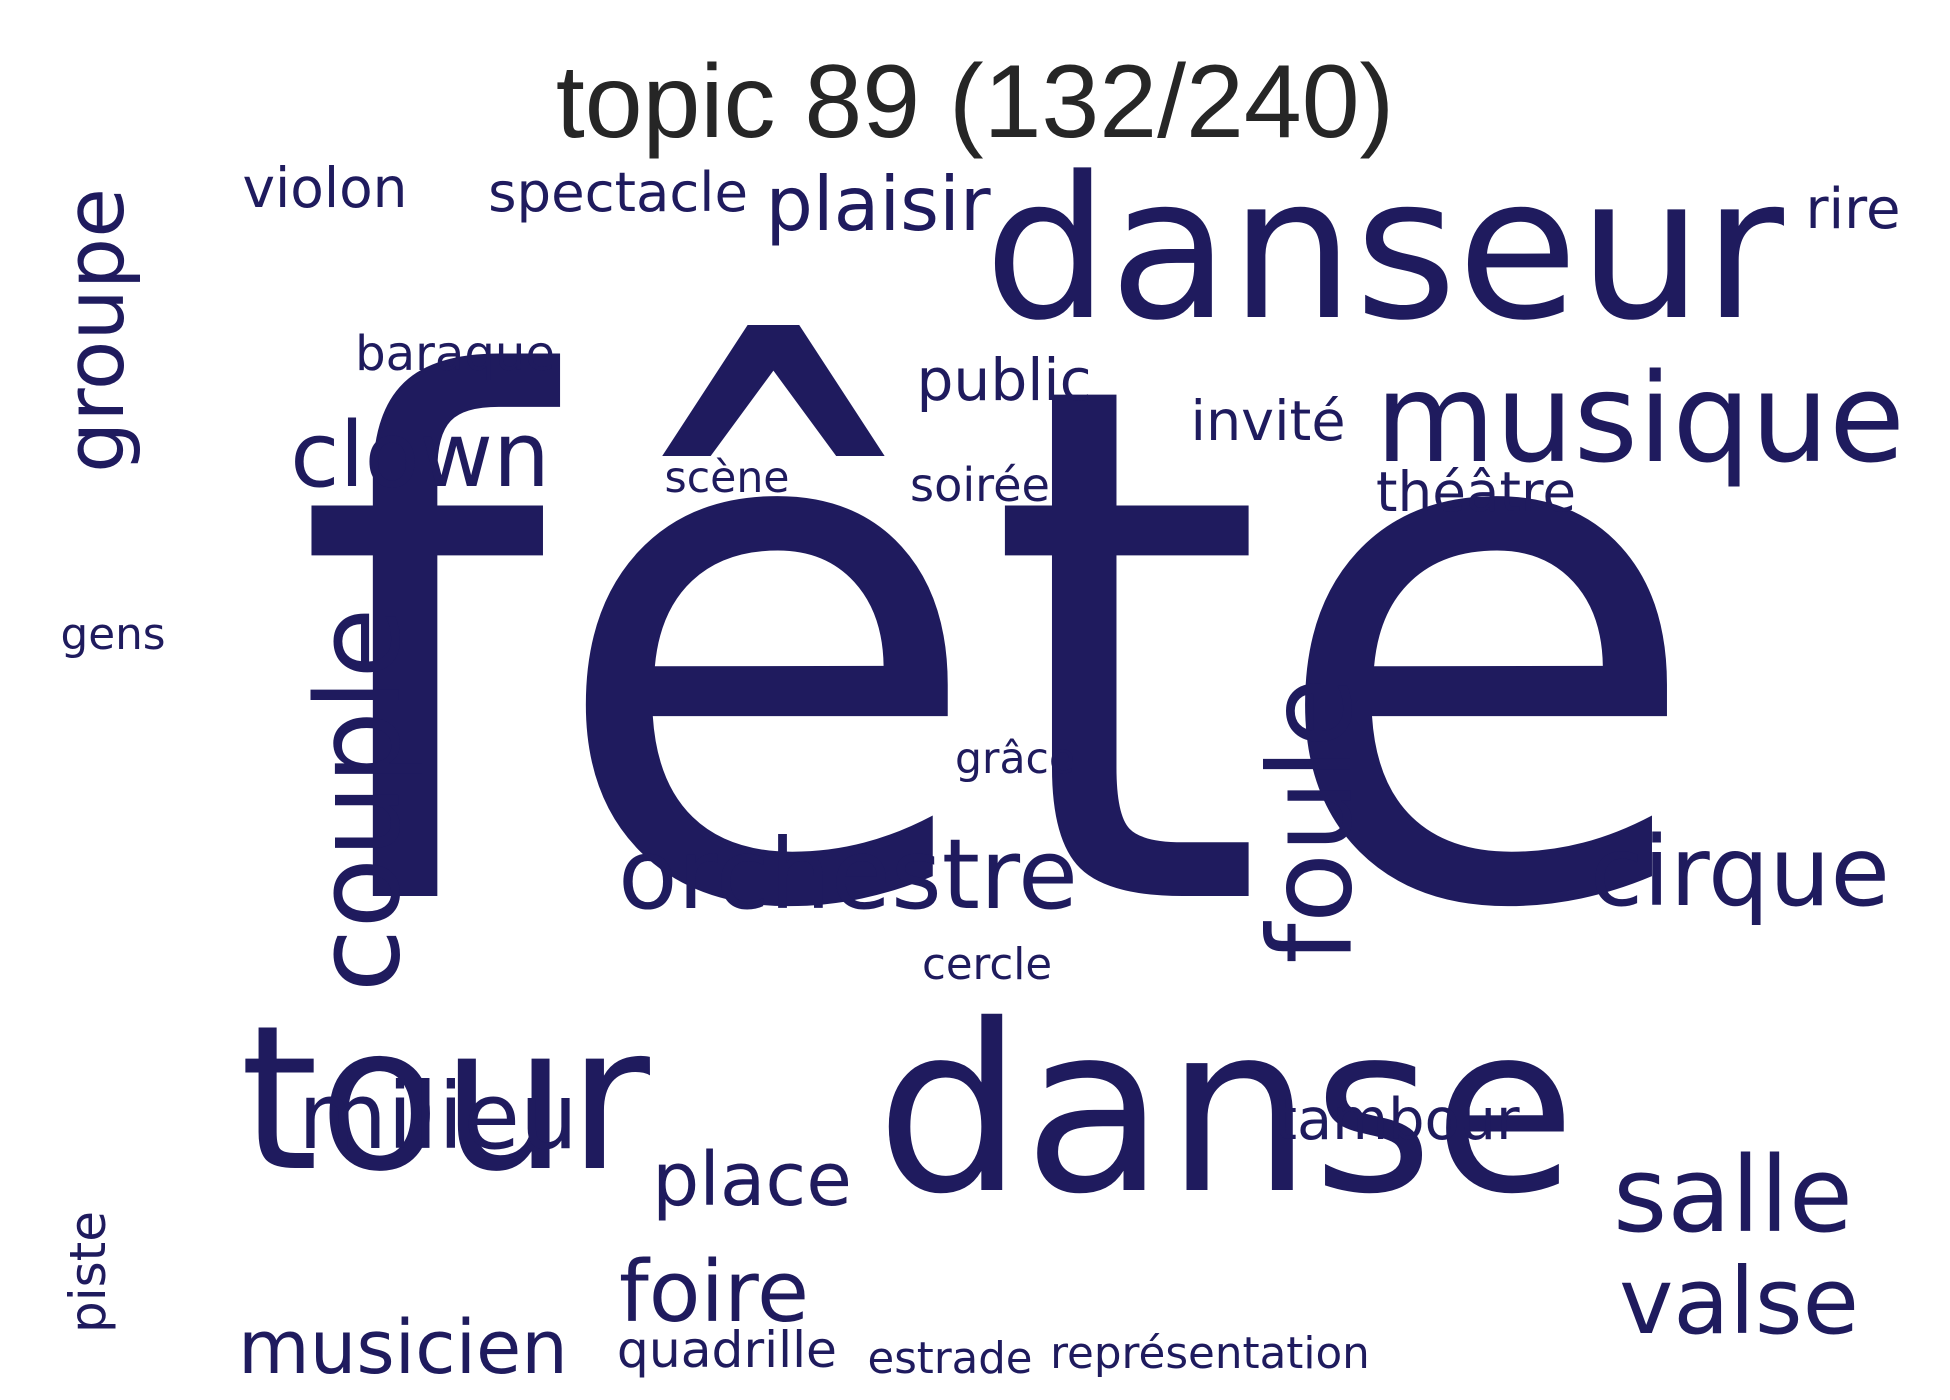 This screenshot has height=1400, width=1950. I want to click on cloud-word-tour: tour, so click(445, 1099).